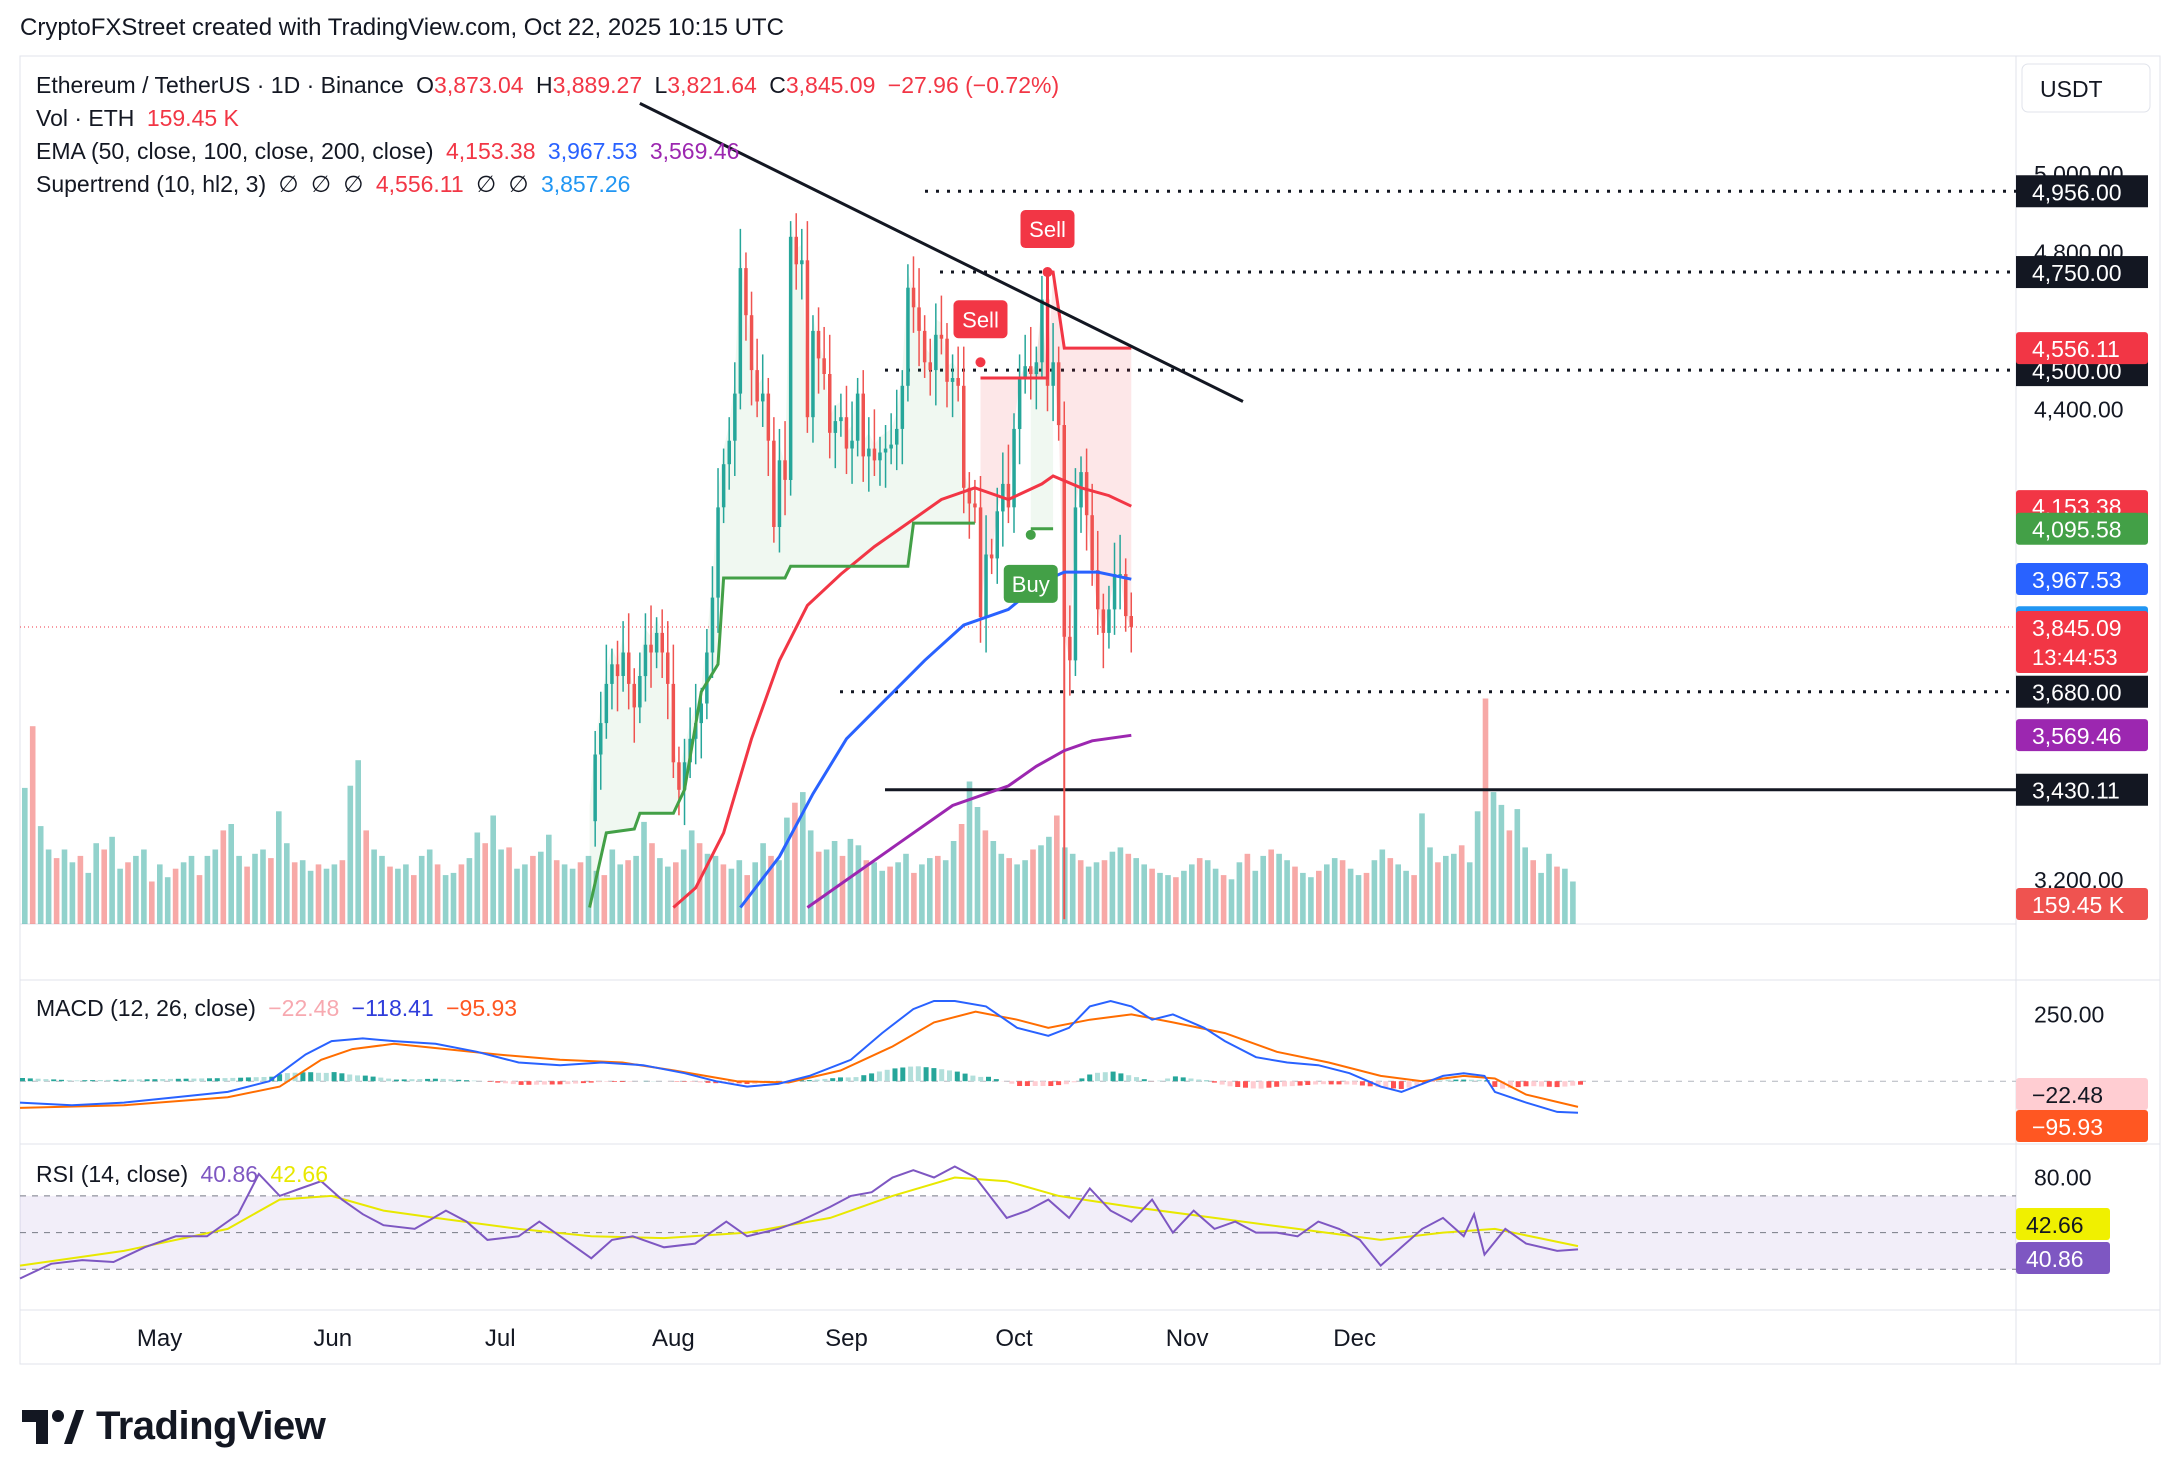 Image resolution: width=2178 pixels, height=1484 pixels. I want to click on resistance-trendline, so click(941, 252).